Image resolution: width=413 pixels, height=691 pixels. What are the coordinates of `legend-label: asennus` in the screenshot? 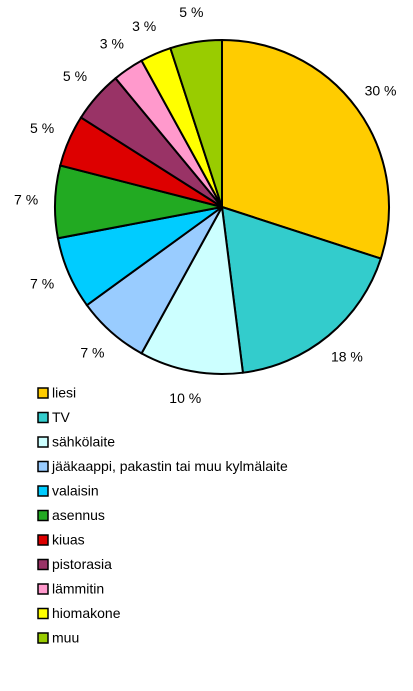 It's located at (78, 515).